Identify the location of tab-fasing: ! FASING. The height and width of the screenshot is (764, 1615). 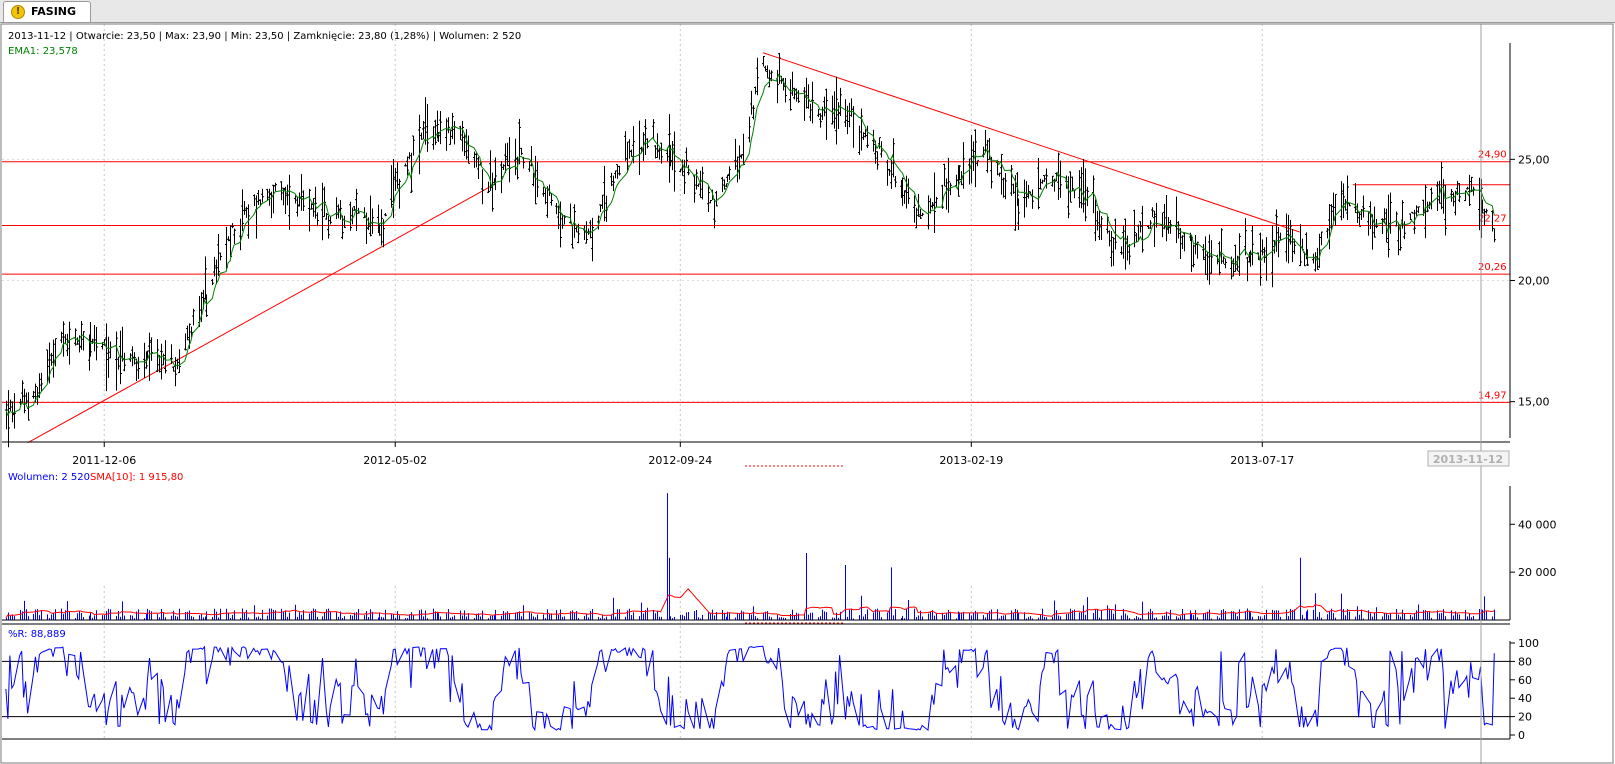
(47, 11).